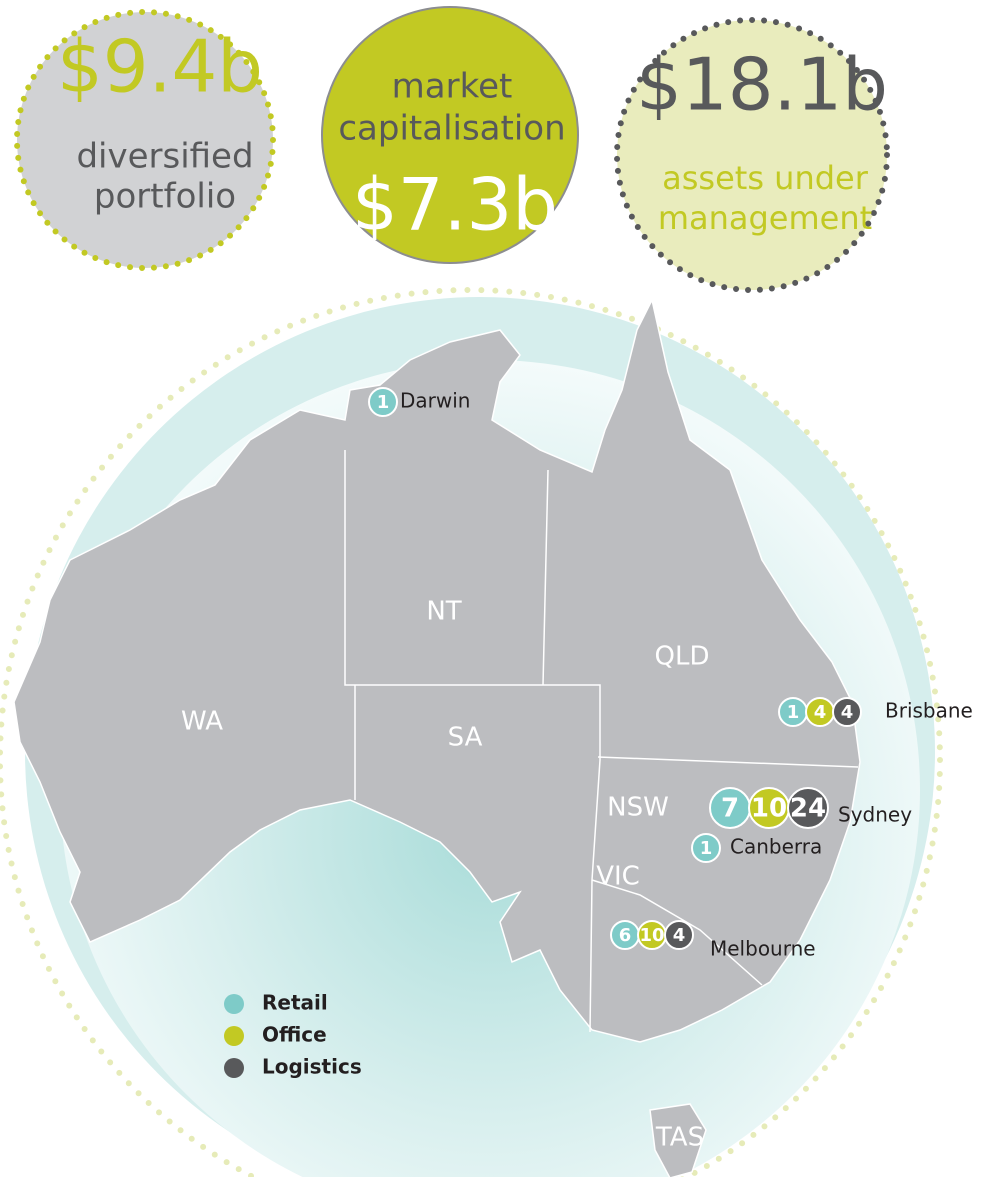 Image resolution: width=984 pixels, height=1177 pixels. What do you see at coordinates (165, 197) in the screenshot?
I see `stat-label: portfolio` at bounding box center [165, 197].